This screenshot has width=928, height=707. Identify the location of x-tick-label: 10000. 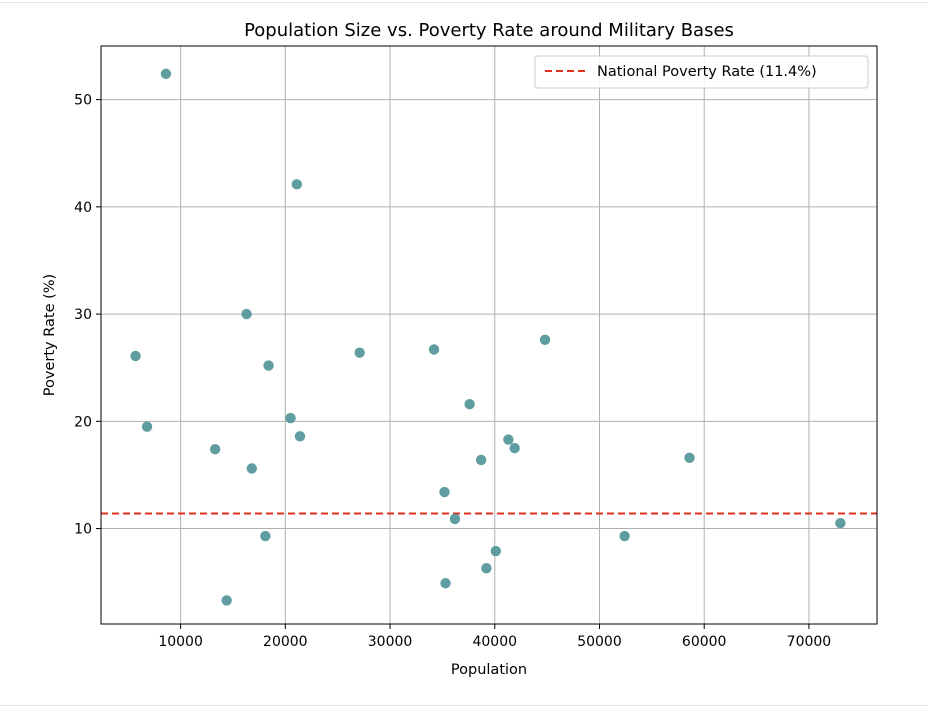
(180, 642).